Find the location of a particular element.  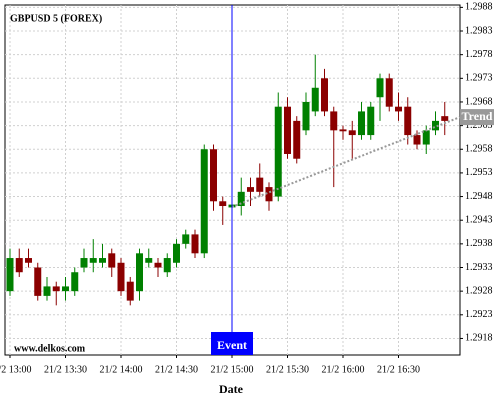

y-tick-label: 1.2953 is located at coordinates (479, 172).